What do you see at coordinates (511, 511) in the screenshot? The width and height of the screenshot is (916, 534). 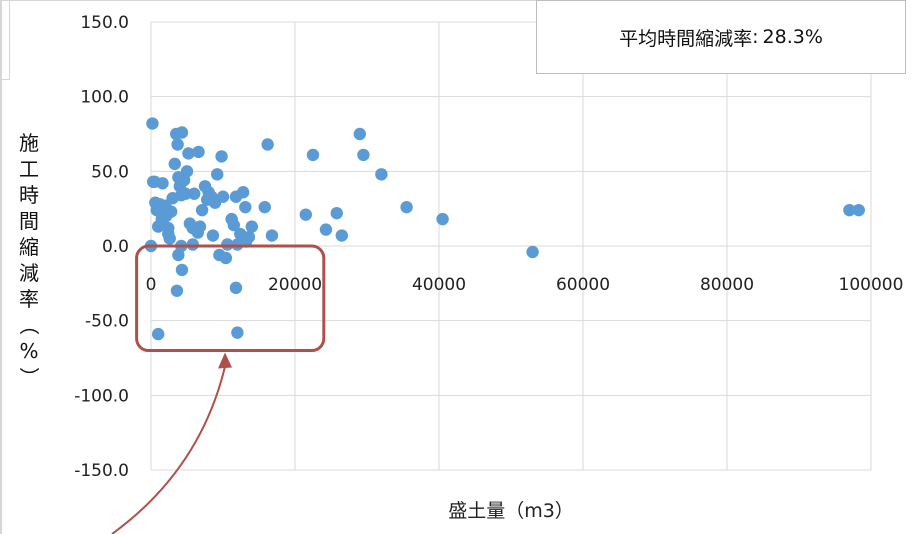 I see `x-axis-title: 盛土量（m3）` at bounding box center [511, 511].